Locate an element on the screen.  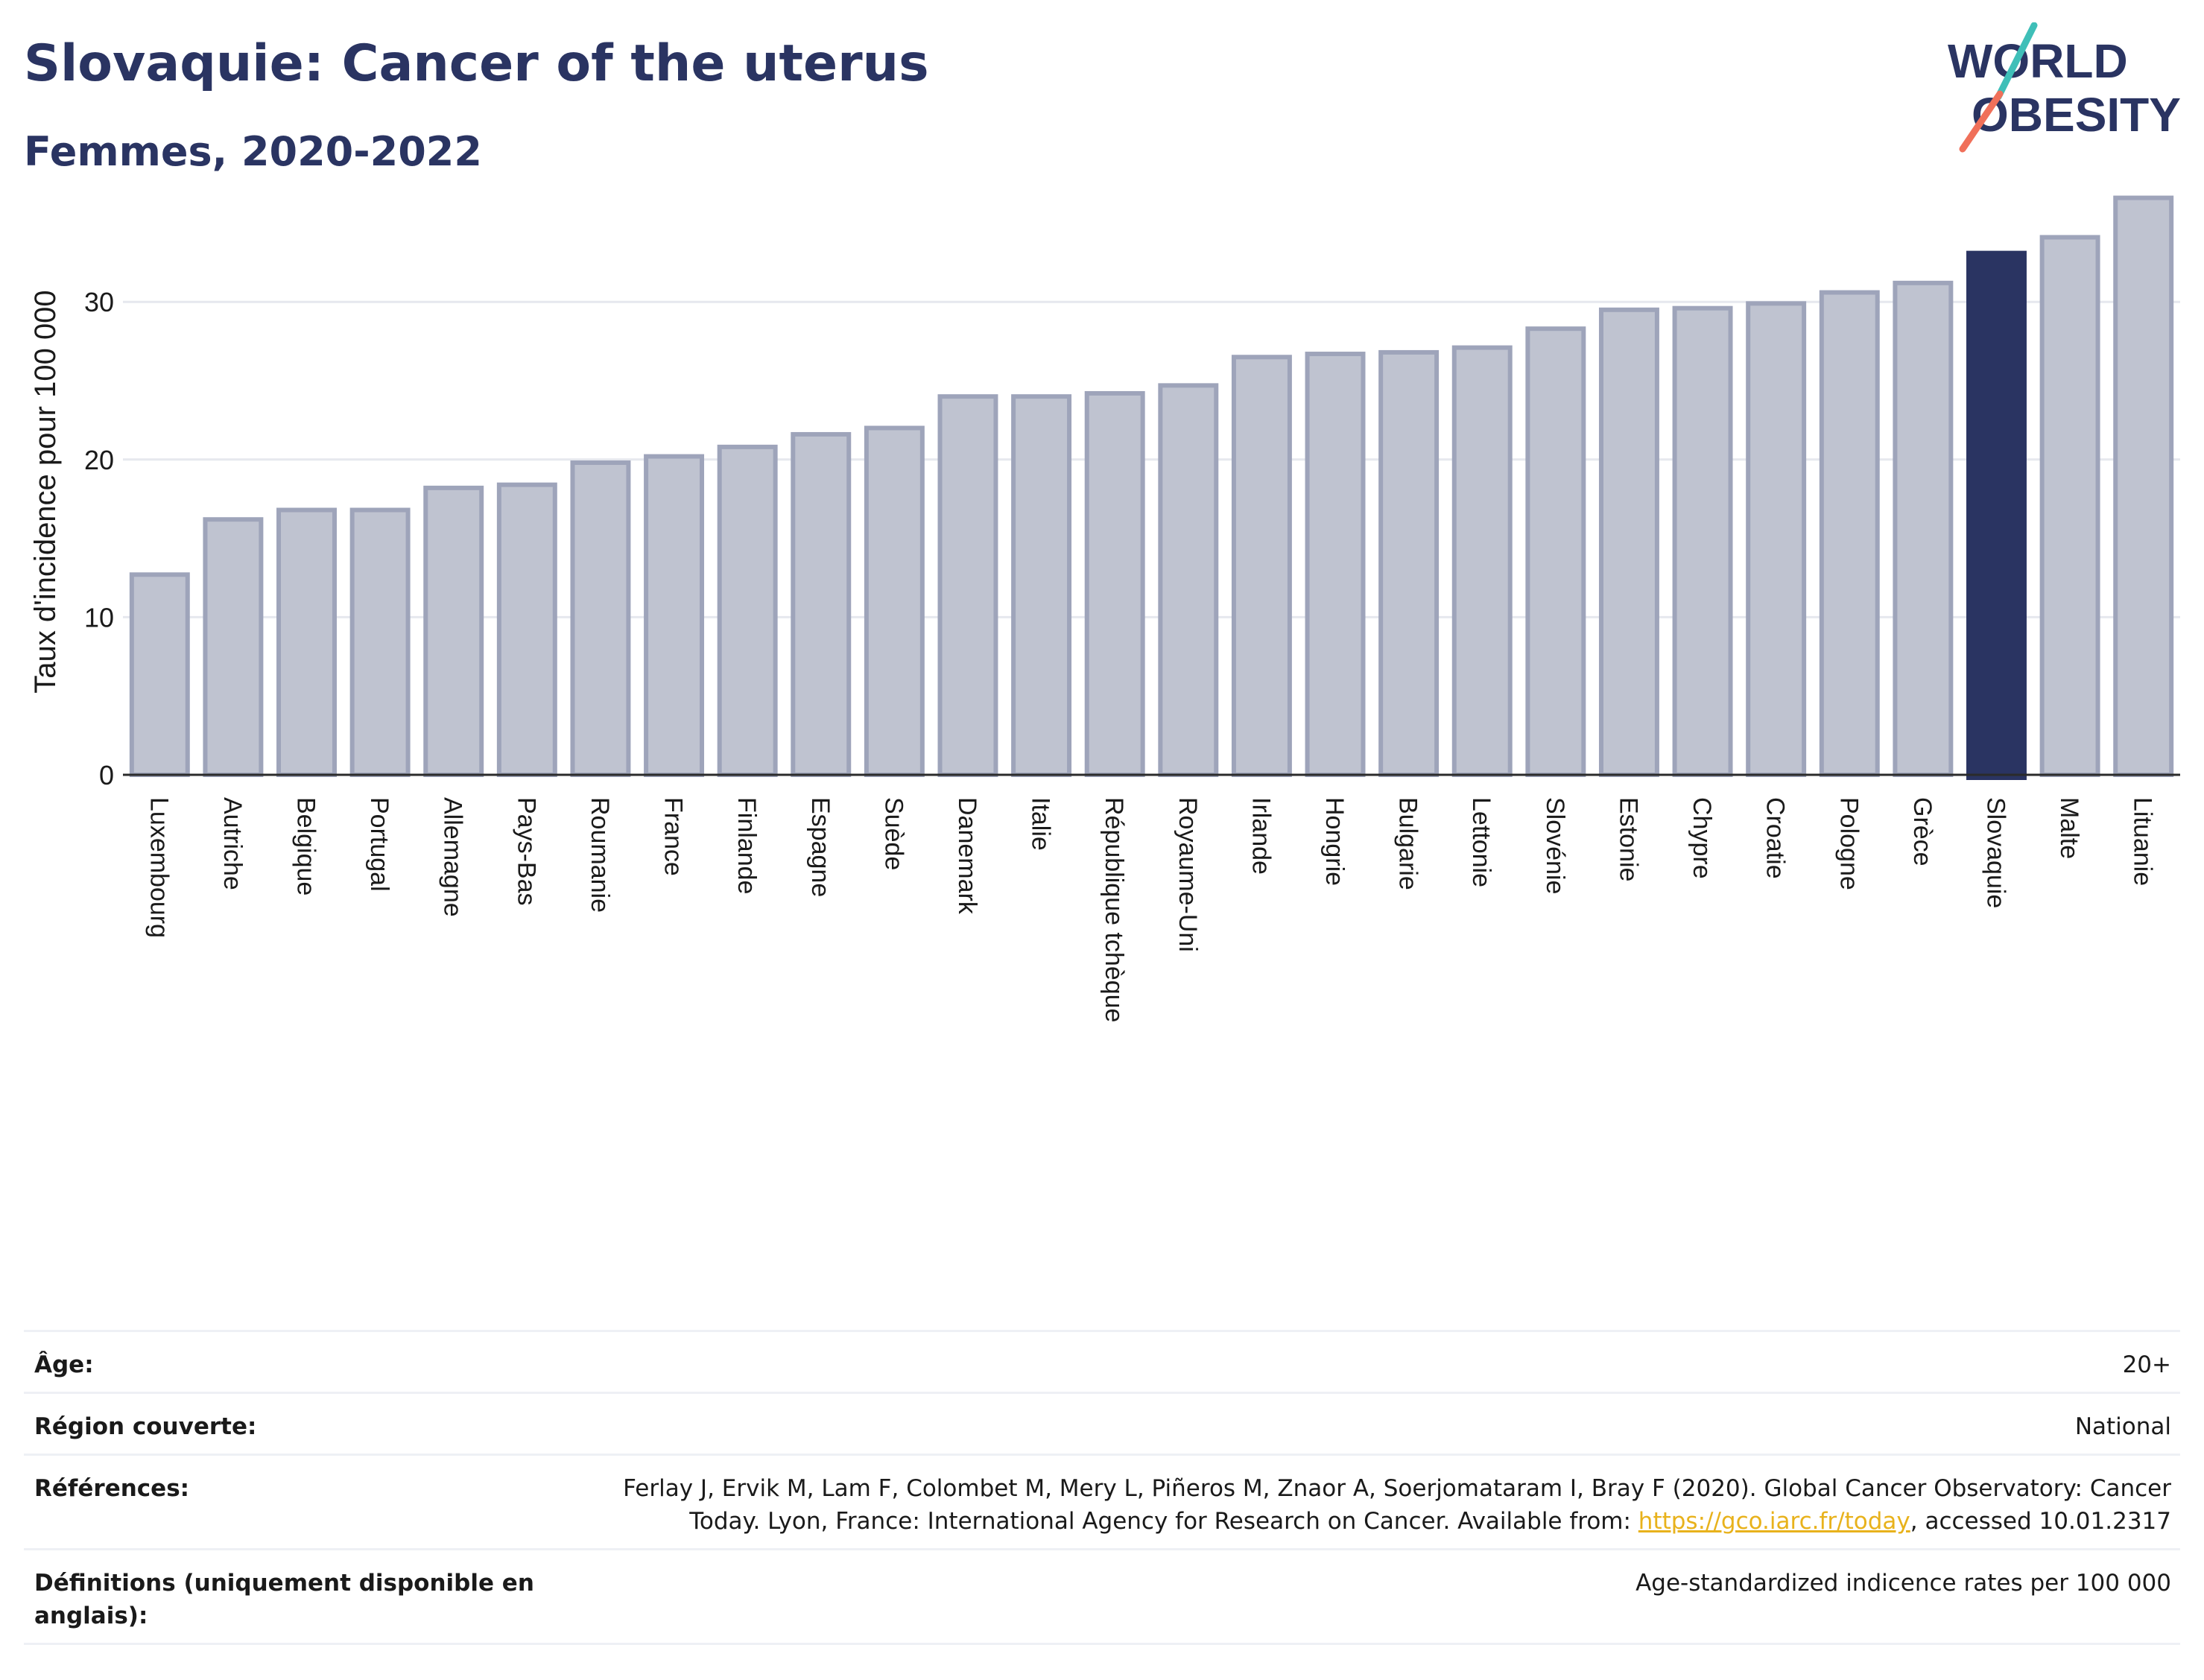
x-tick-label: Croatie is located at coordinates (1775, 838).